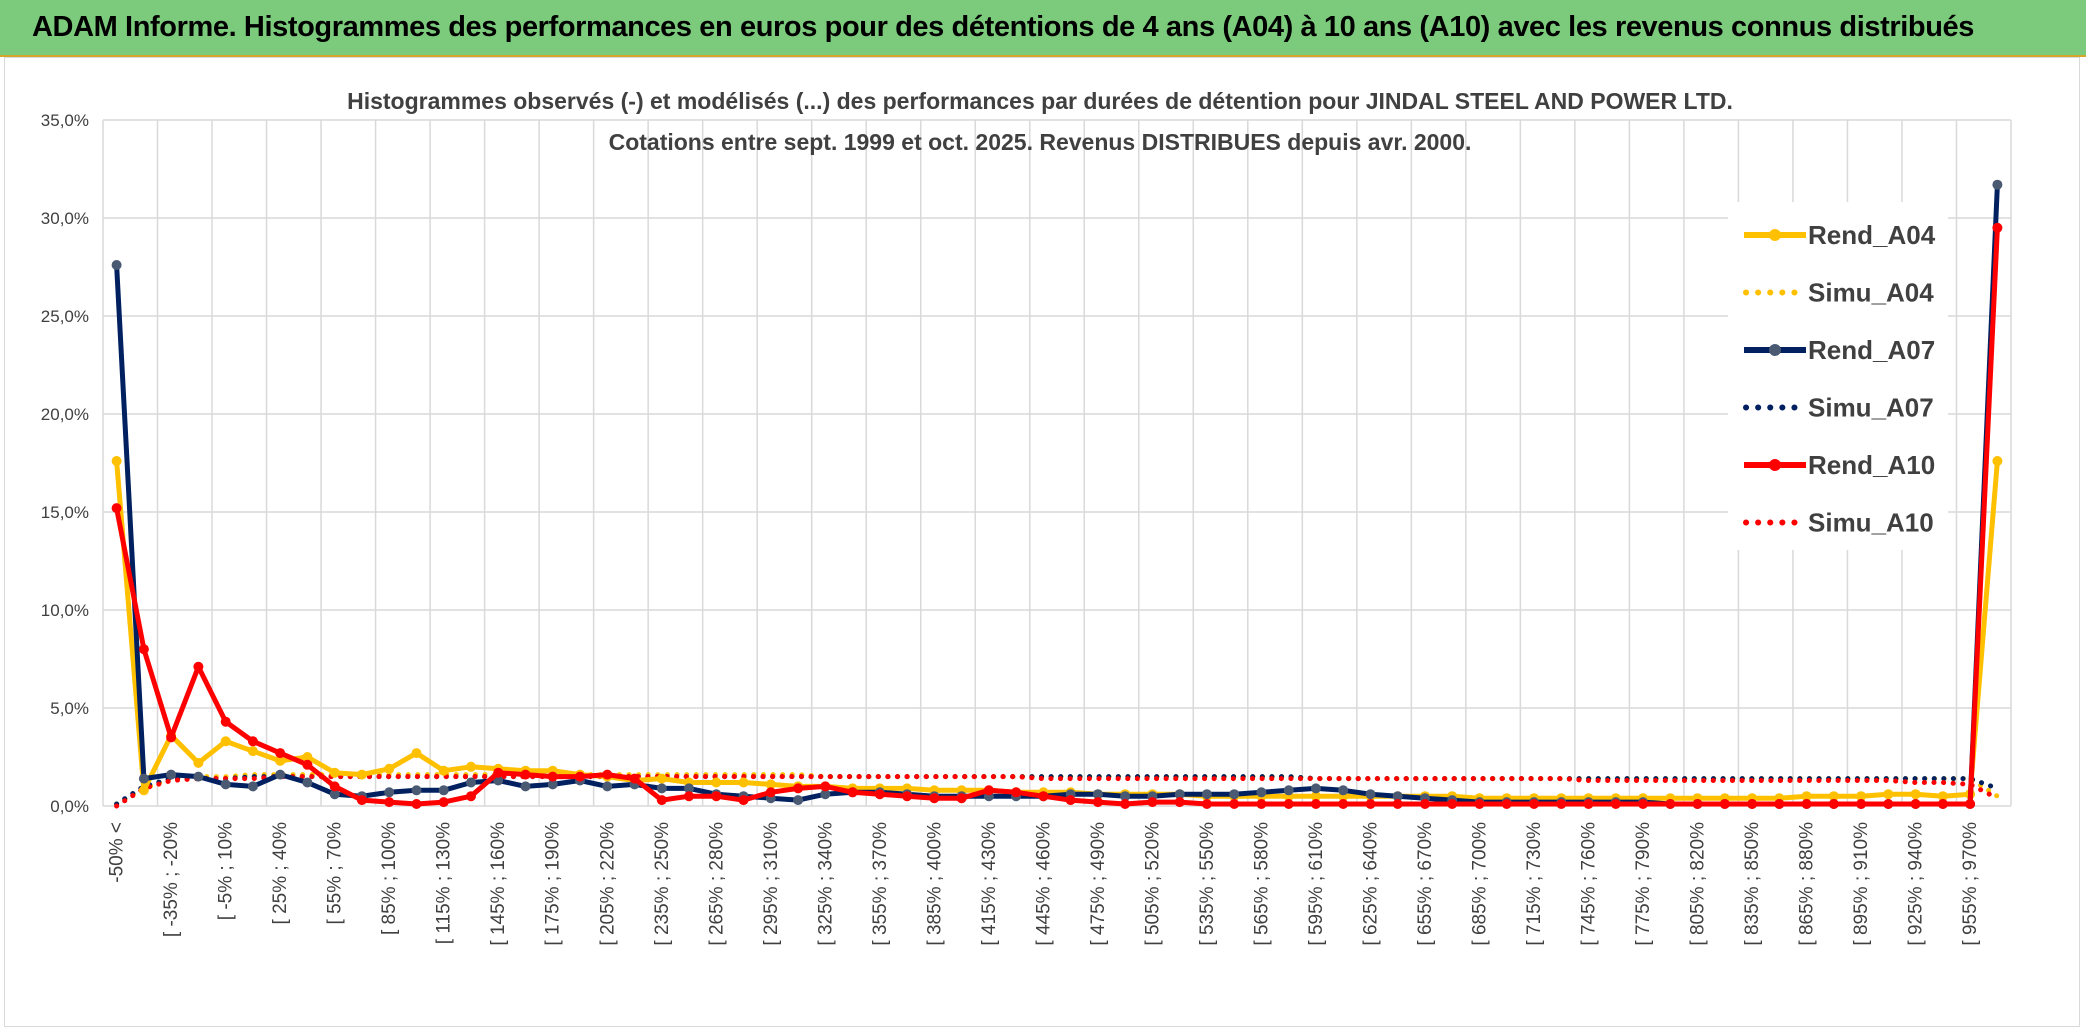  Describe the element at coordinates (389, 878) in the screenshot. I see `x-tick-label: [ 85% ; 100%` at that location.